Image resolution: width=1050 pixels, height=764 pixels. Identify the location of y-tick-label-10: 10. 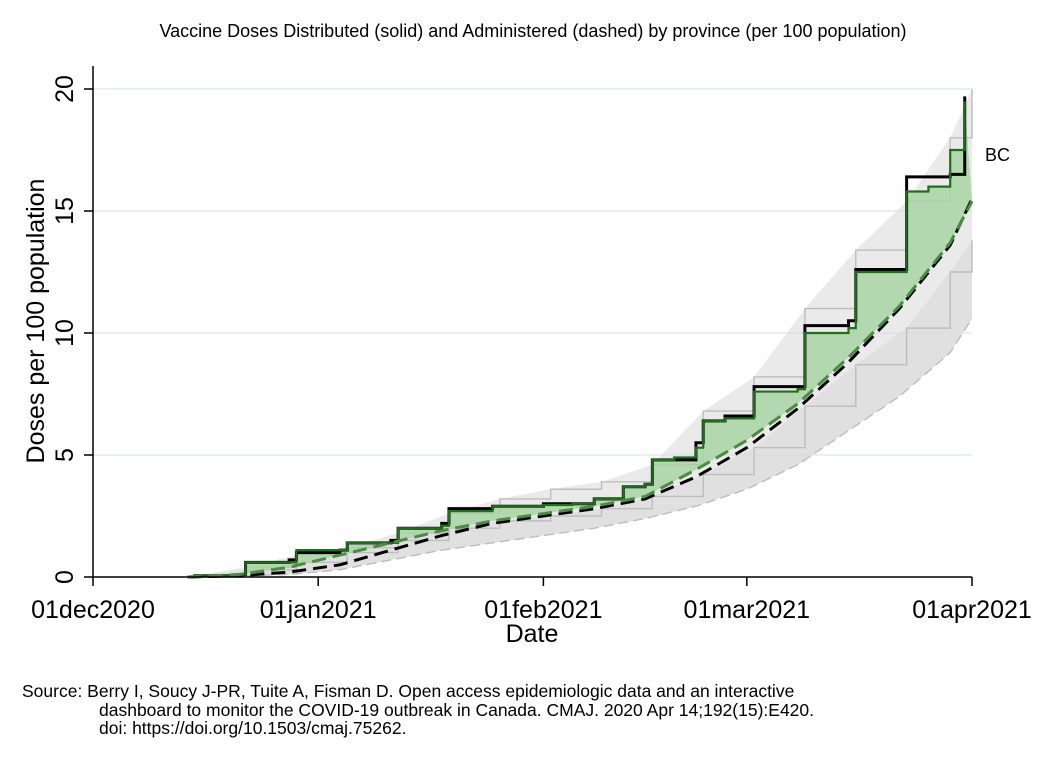
(65, 333).